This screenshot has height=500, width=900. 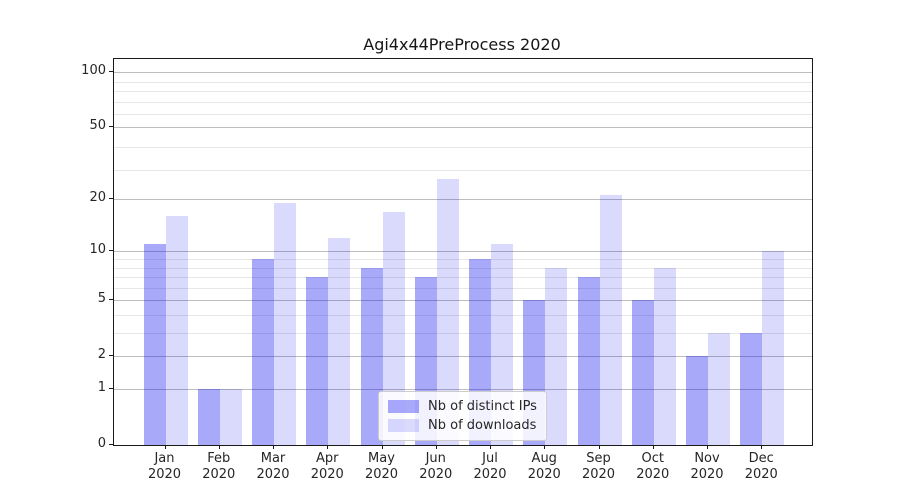 What do you see at coordinates (273, 458) in the screenshot?
I see `x-tick-month: Mar` at bounding box center [273, 458].